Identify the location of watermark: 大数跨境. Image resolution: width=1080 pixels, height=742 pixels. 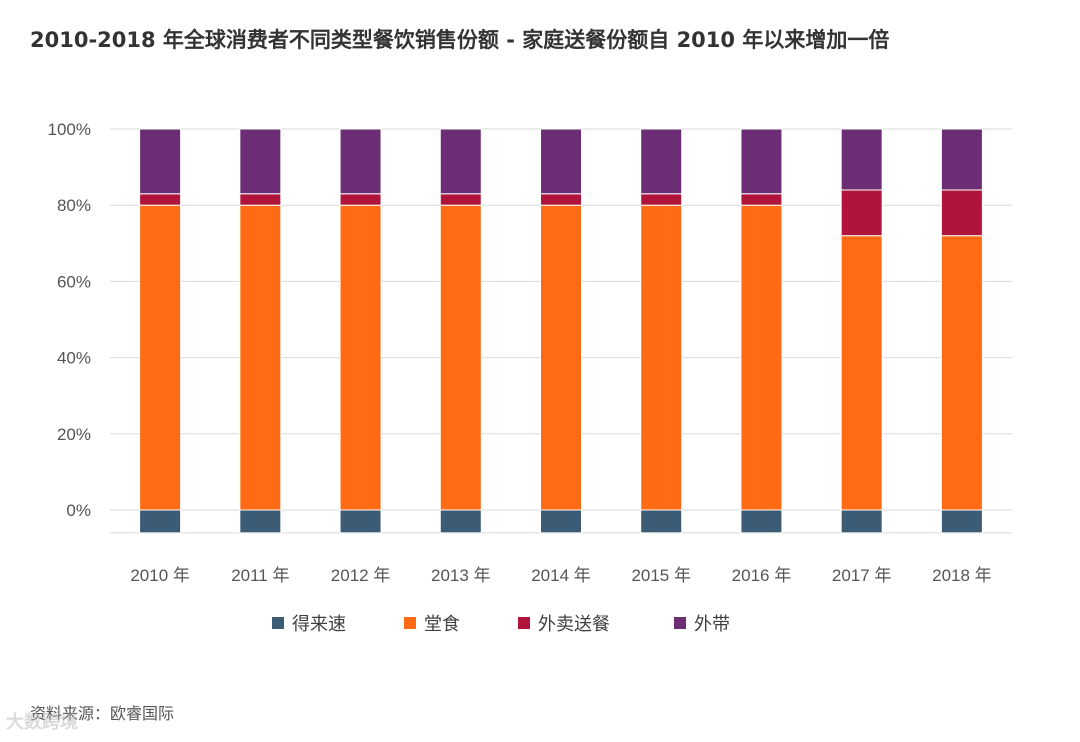
(42, 722).